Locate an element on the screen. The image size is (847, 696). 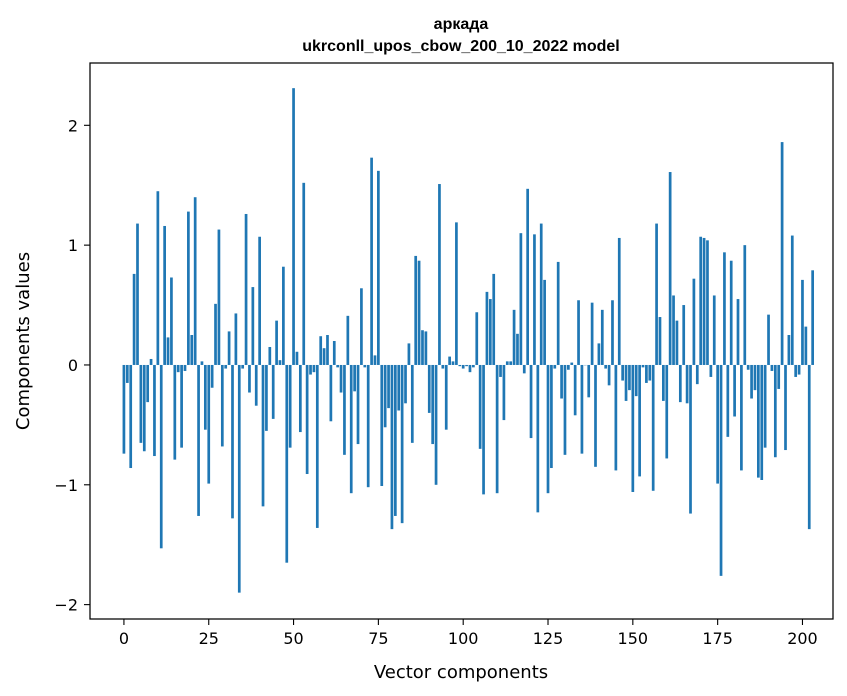
x-tick-label: 100 is located at coordinates (463, 638).